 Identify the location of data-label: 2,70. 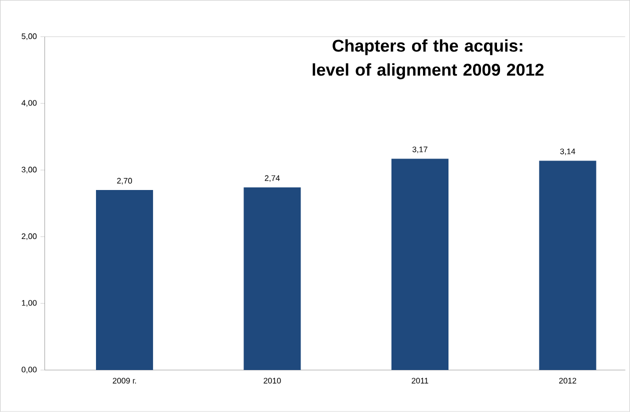
(124, 181).